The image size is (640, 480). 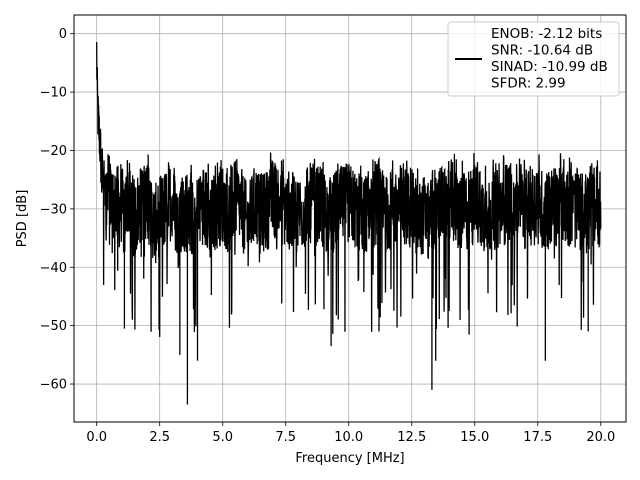 What do you see at coordinates (285, 437) in the screenshot?
I see `x-tick-label: 7.5` at bounding box center [285, 437].